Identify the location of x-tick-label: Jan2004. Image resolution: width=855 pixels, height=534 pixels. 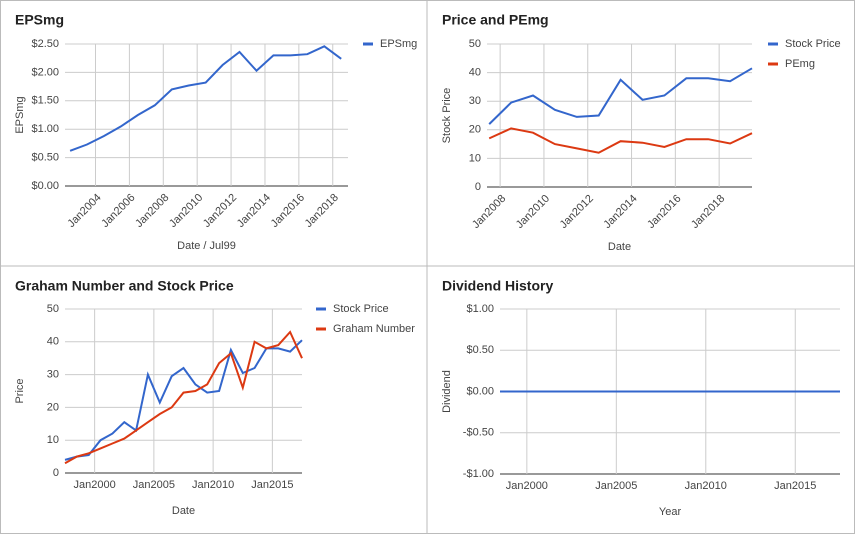
(84, 211).